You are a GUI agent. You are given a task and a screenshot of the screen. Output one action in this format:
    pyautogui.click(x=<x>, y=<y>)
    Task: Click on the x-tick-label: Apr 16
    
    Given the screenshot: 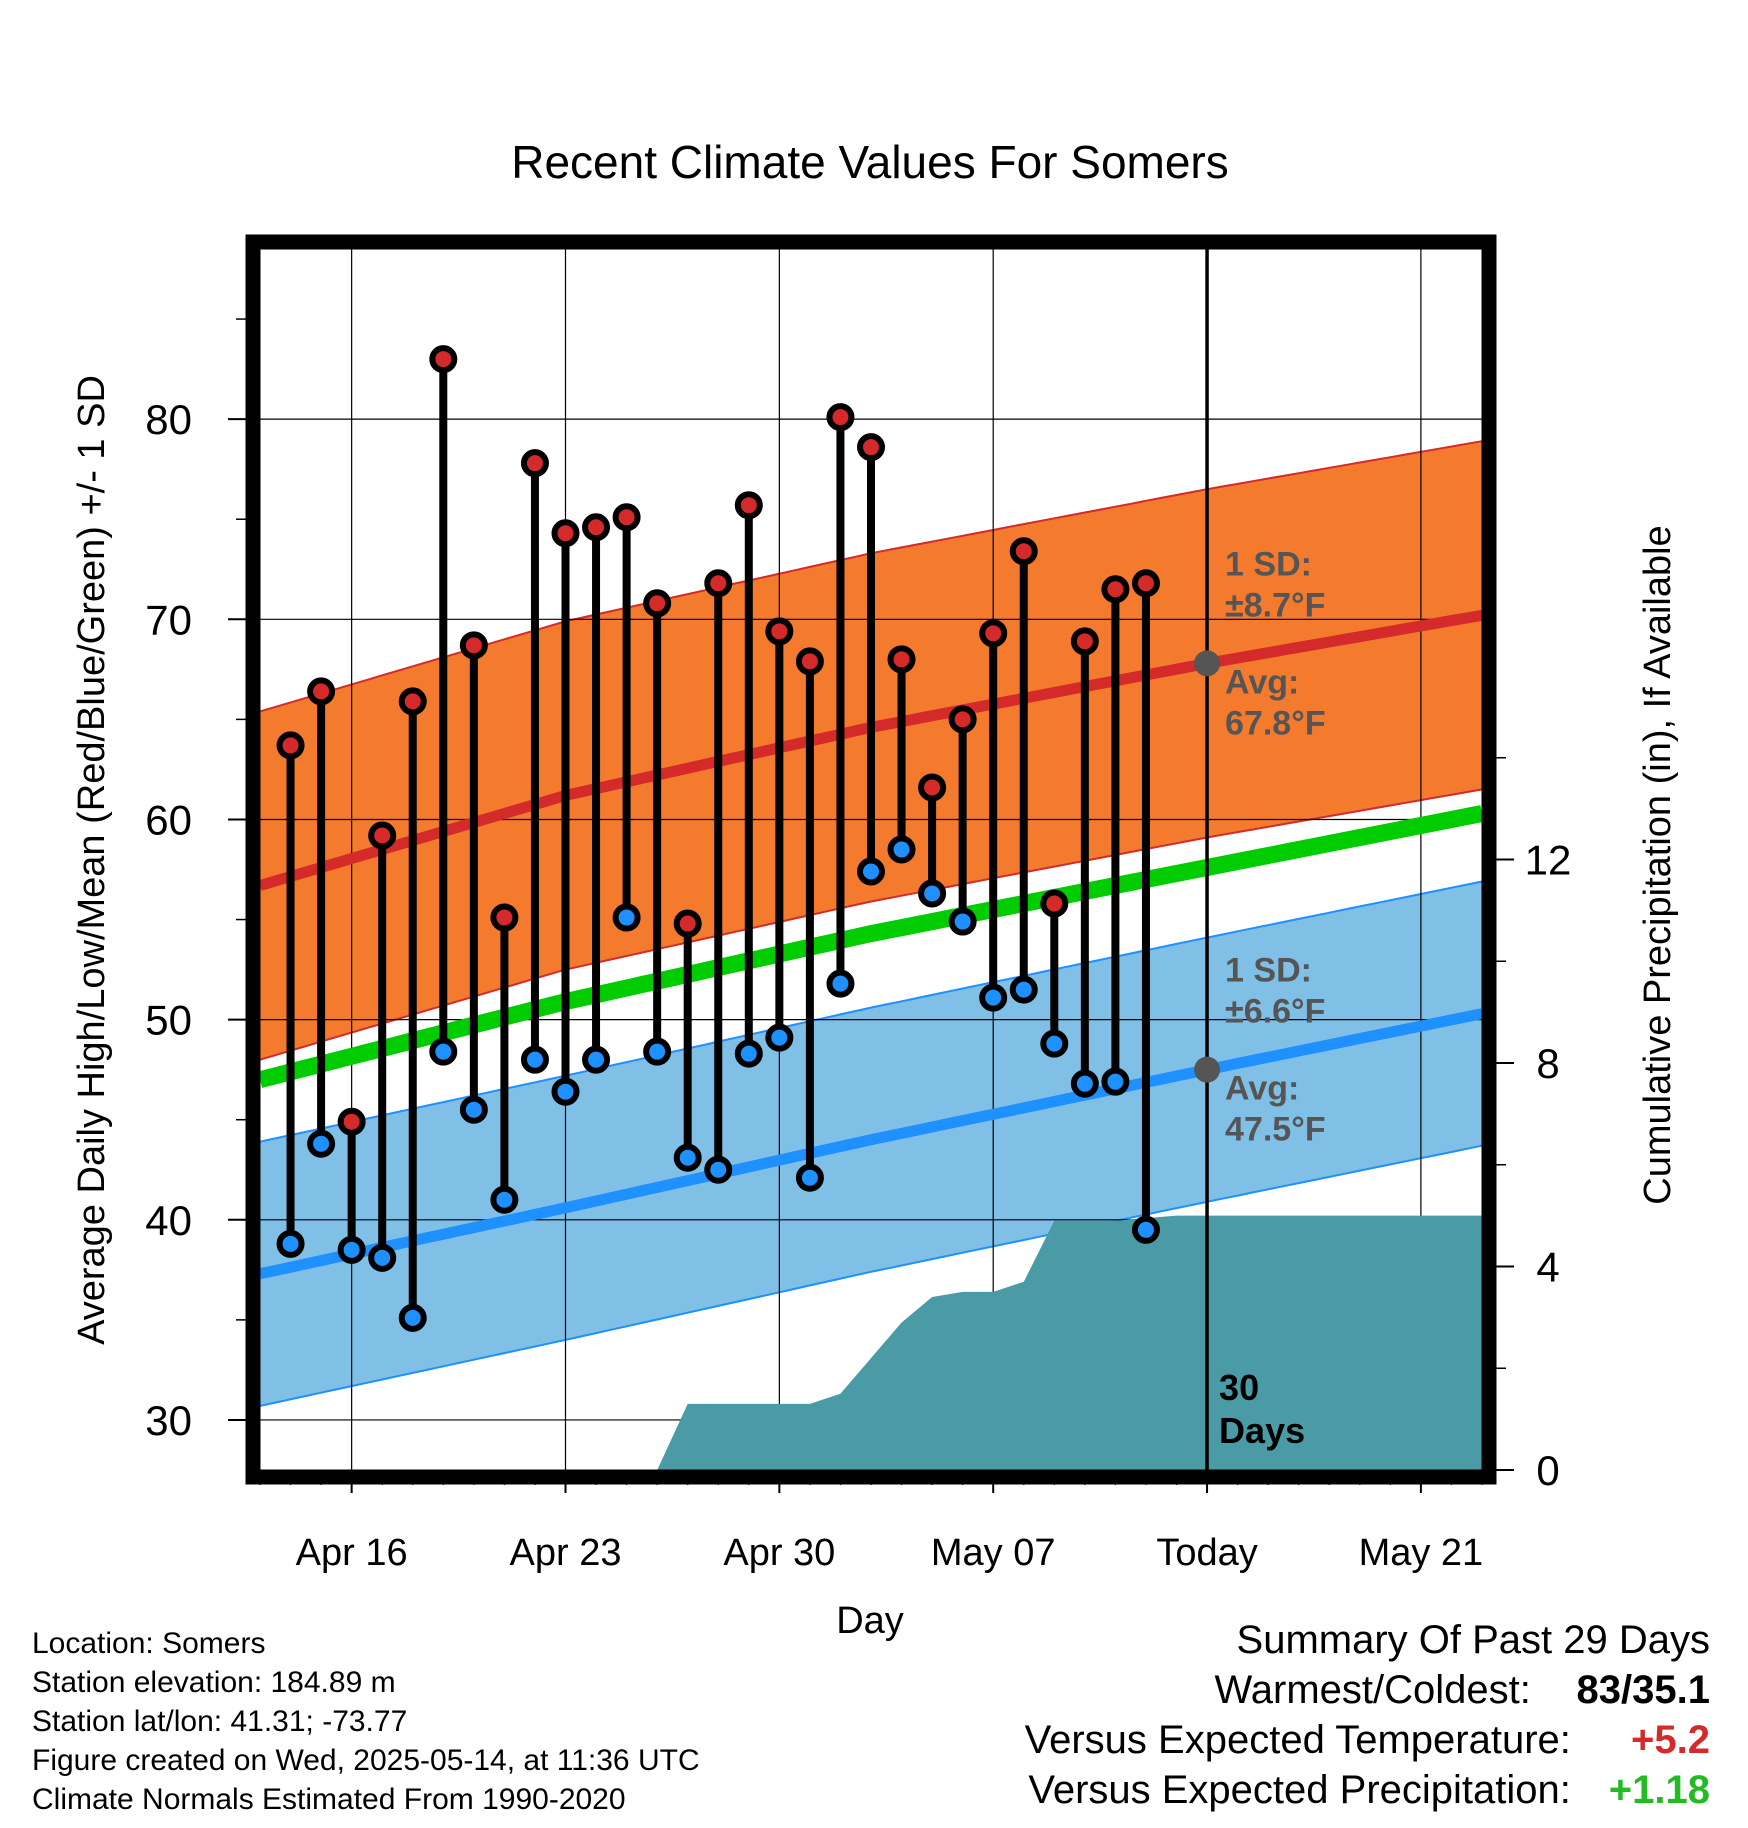 What is the action you would take?
    pyautogui.click(x=352, y=1553)
    